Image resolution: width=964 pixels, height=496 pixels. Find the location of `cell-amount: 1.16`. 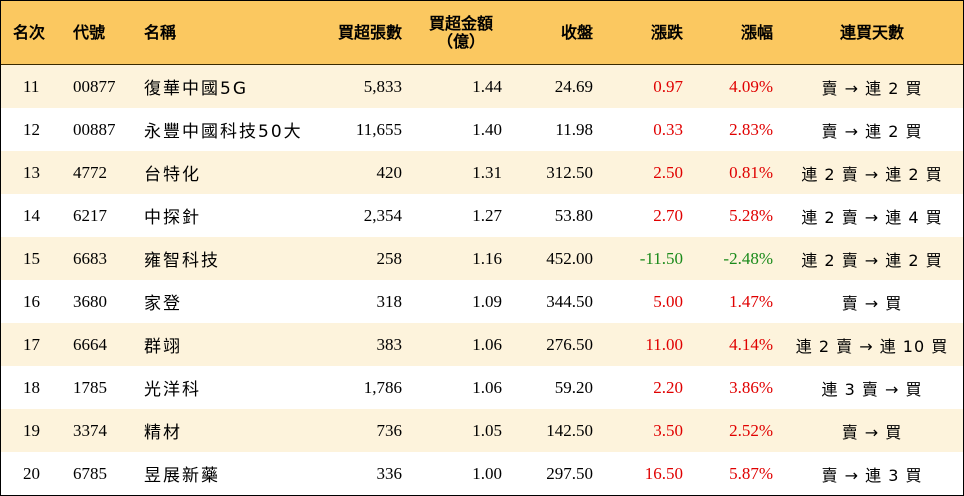

cell-amount: 1.16 is located at coordinates (487, 258).